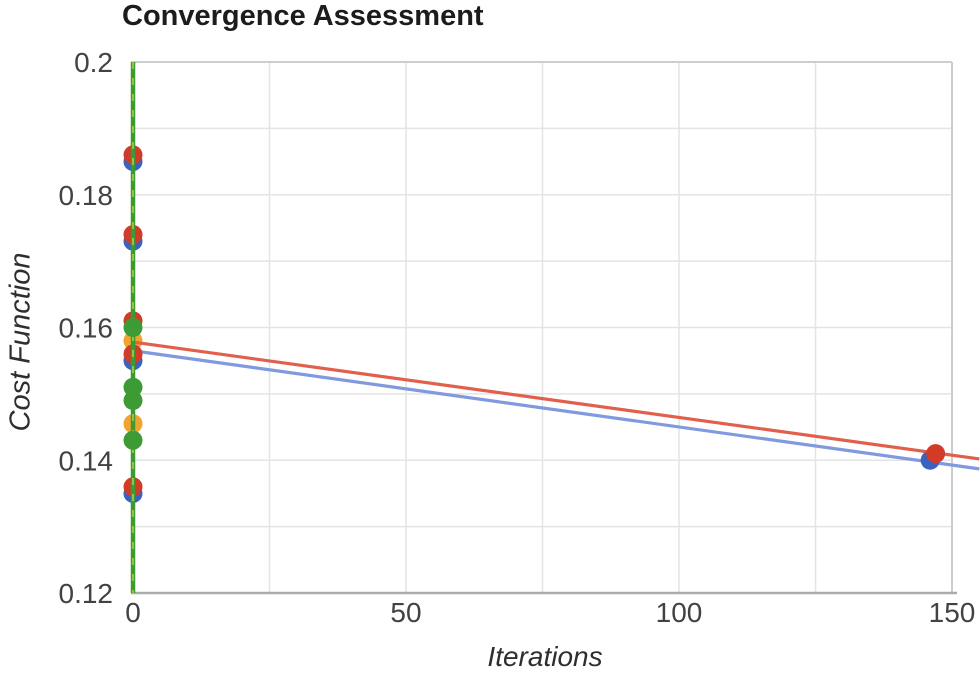 The height and width of the screenshot is (687, 980). I want to click on chart-title: Convergence Assessment, so click(303, 16).